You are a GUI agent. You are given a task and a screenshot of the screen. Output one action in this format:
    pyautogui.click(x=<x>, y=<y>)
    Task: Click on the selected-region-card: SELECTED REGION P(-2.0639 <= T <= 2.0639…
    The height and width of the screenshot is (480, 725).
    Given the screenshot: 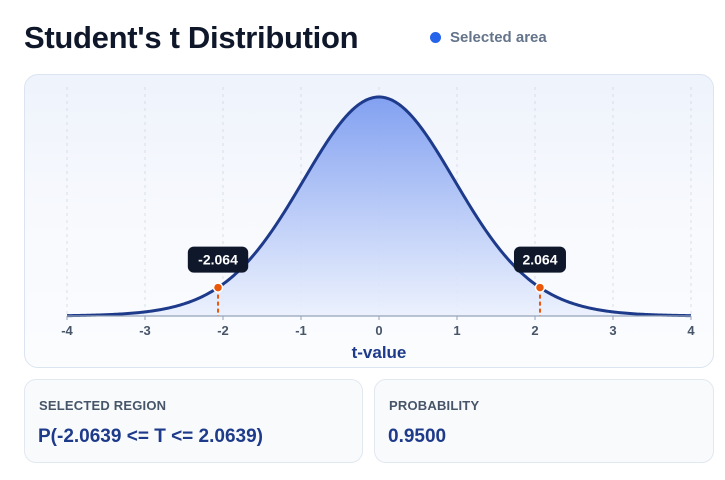 What is the action you would take?
    pyautogui.click(x=193, y=421)
    